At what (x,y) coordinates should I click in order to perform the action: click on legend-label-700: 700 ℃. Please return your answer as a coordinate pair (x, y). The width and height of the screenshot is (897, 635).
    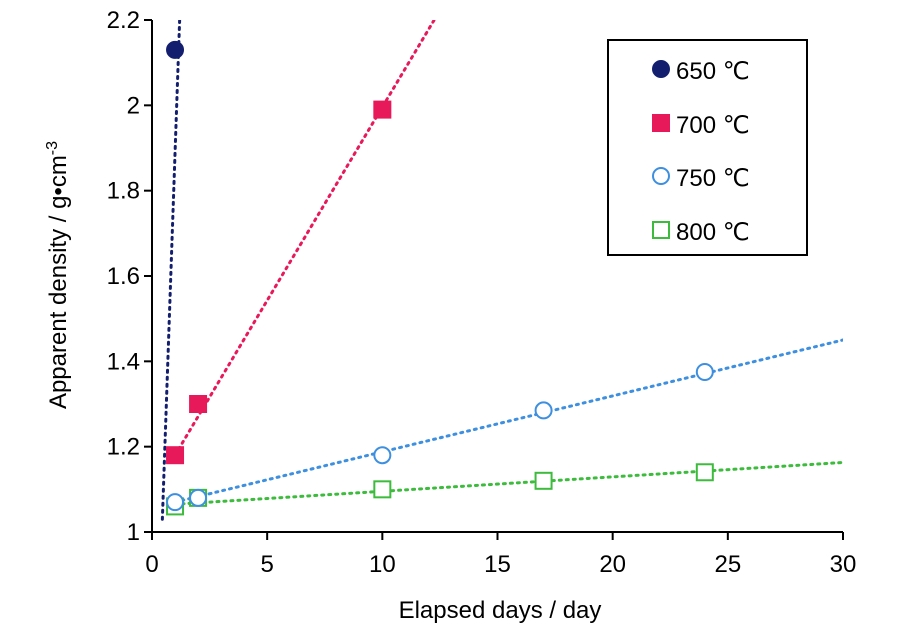
    Looking at the image, I should click on (713, 125).